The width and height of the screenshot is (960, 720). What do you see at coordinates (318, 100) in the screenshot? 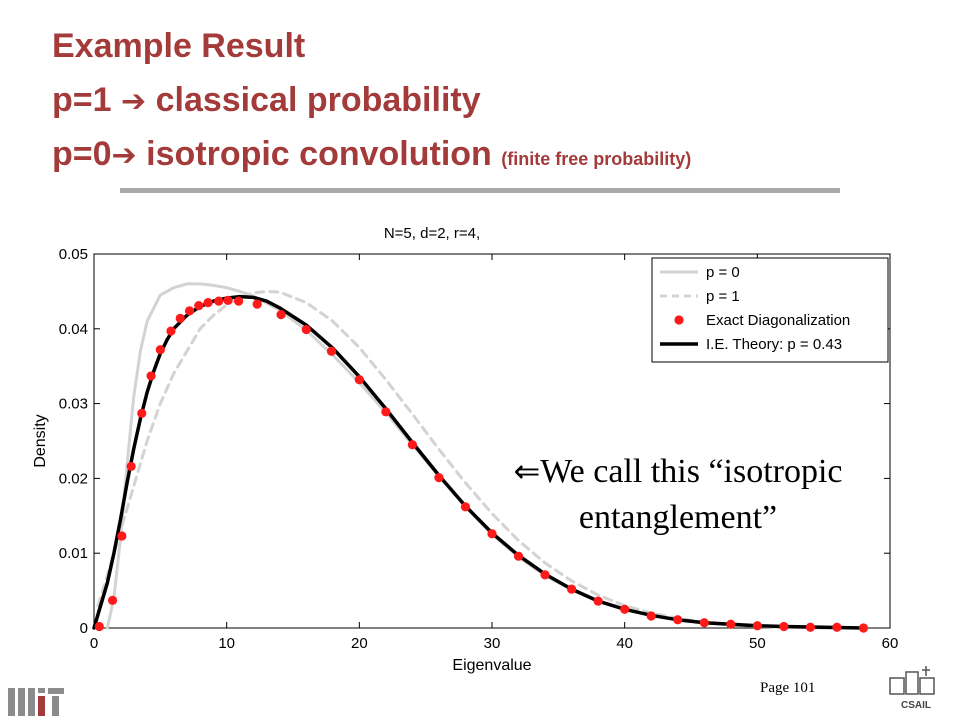
I see `title-line-2-text: classical probability` at bounding box center [318, 100].